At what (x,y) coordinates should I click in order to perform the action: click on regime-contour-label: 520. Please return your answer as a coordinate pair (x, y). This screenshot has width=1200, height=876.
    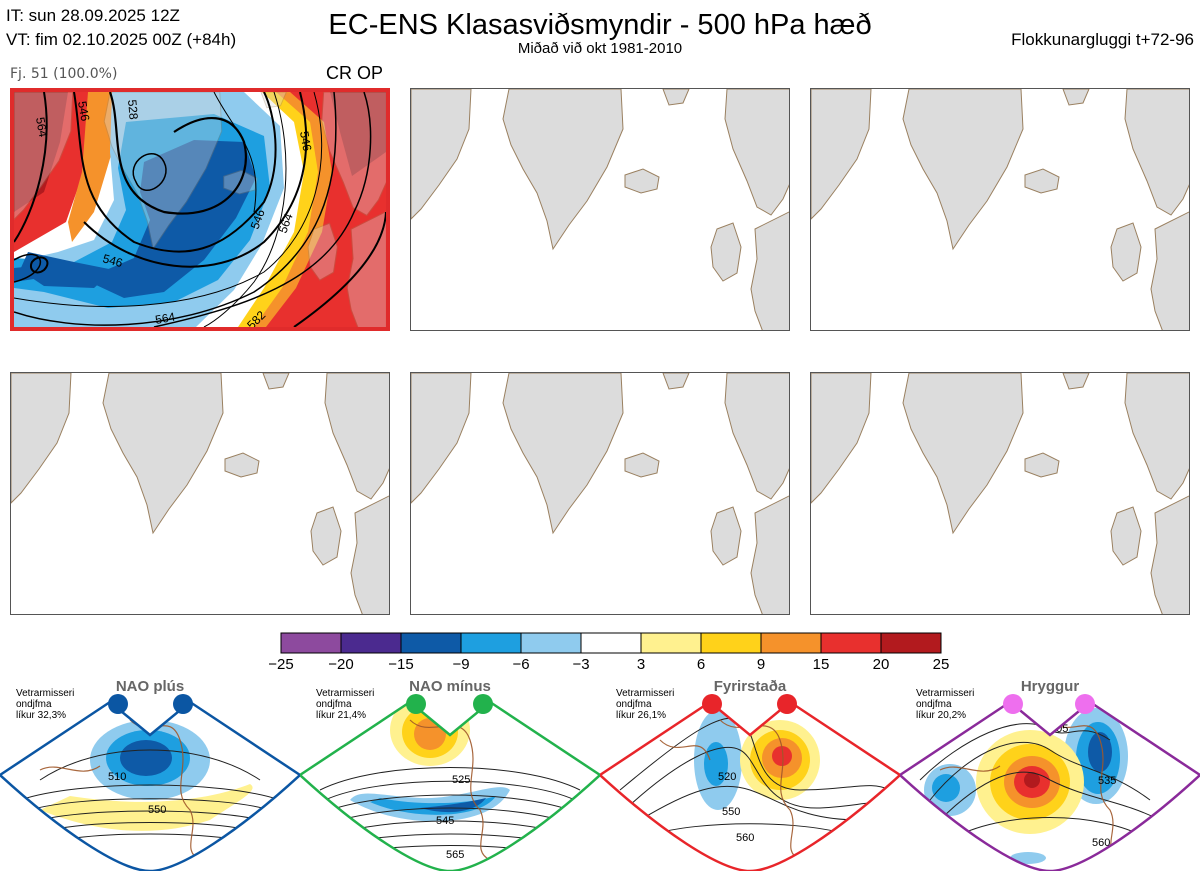
    Looking at the image, I should click on (727, 777).